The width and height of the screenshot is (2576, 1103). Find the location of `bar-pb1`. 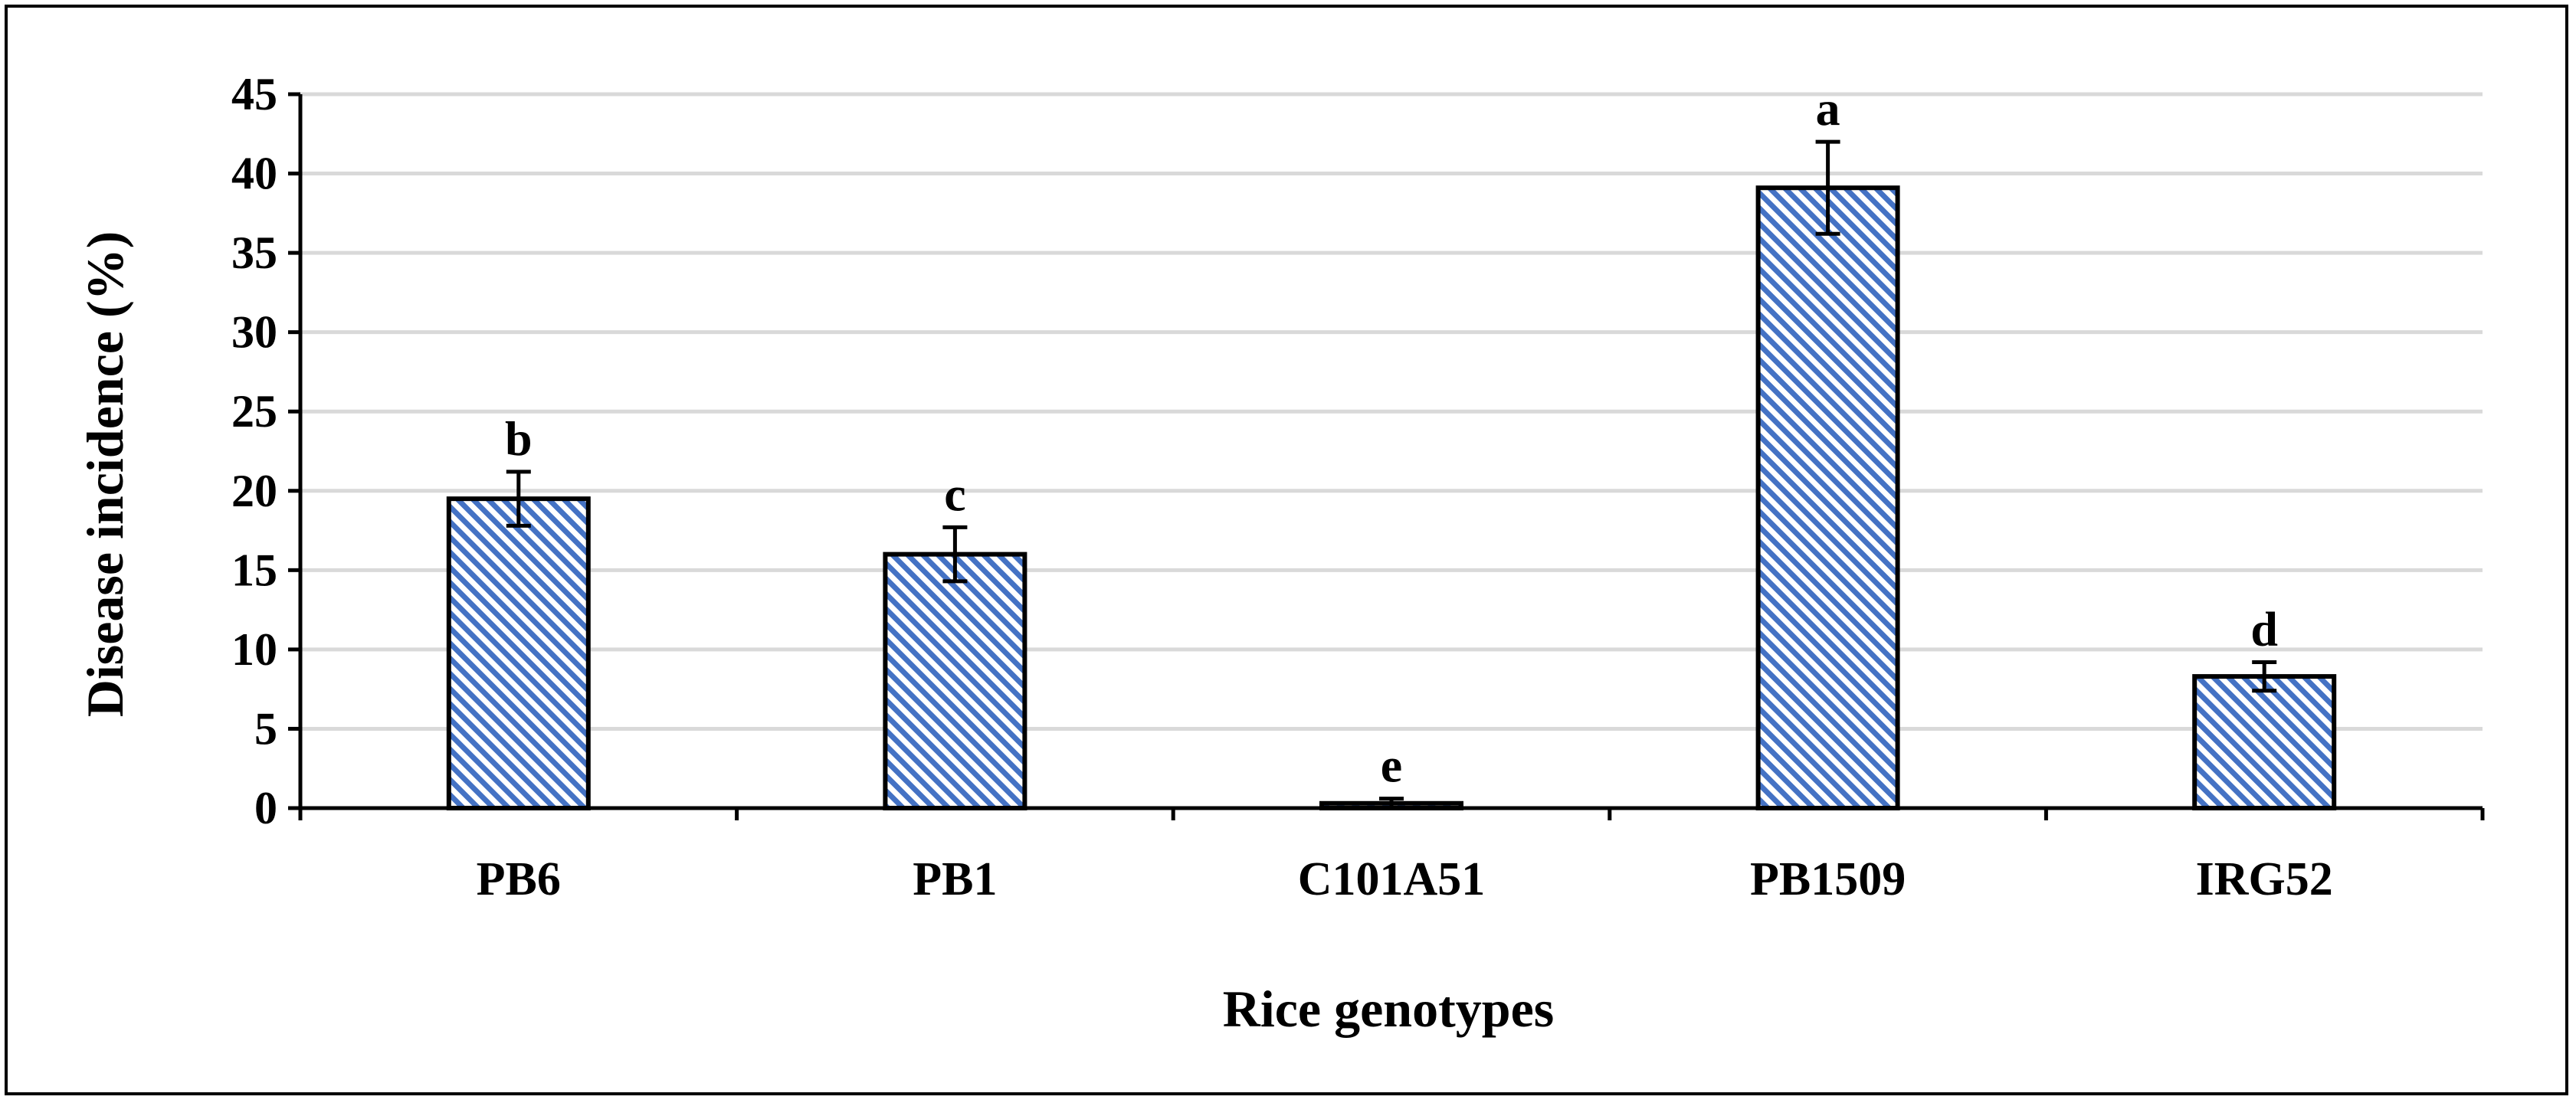

bar-pb1 is located at coordinates (955, 681).